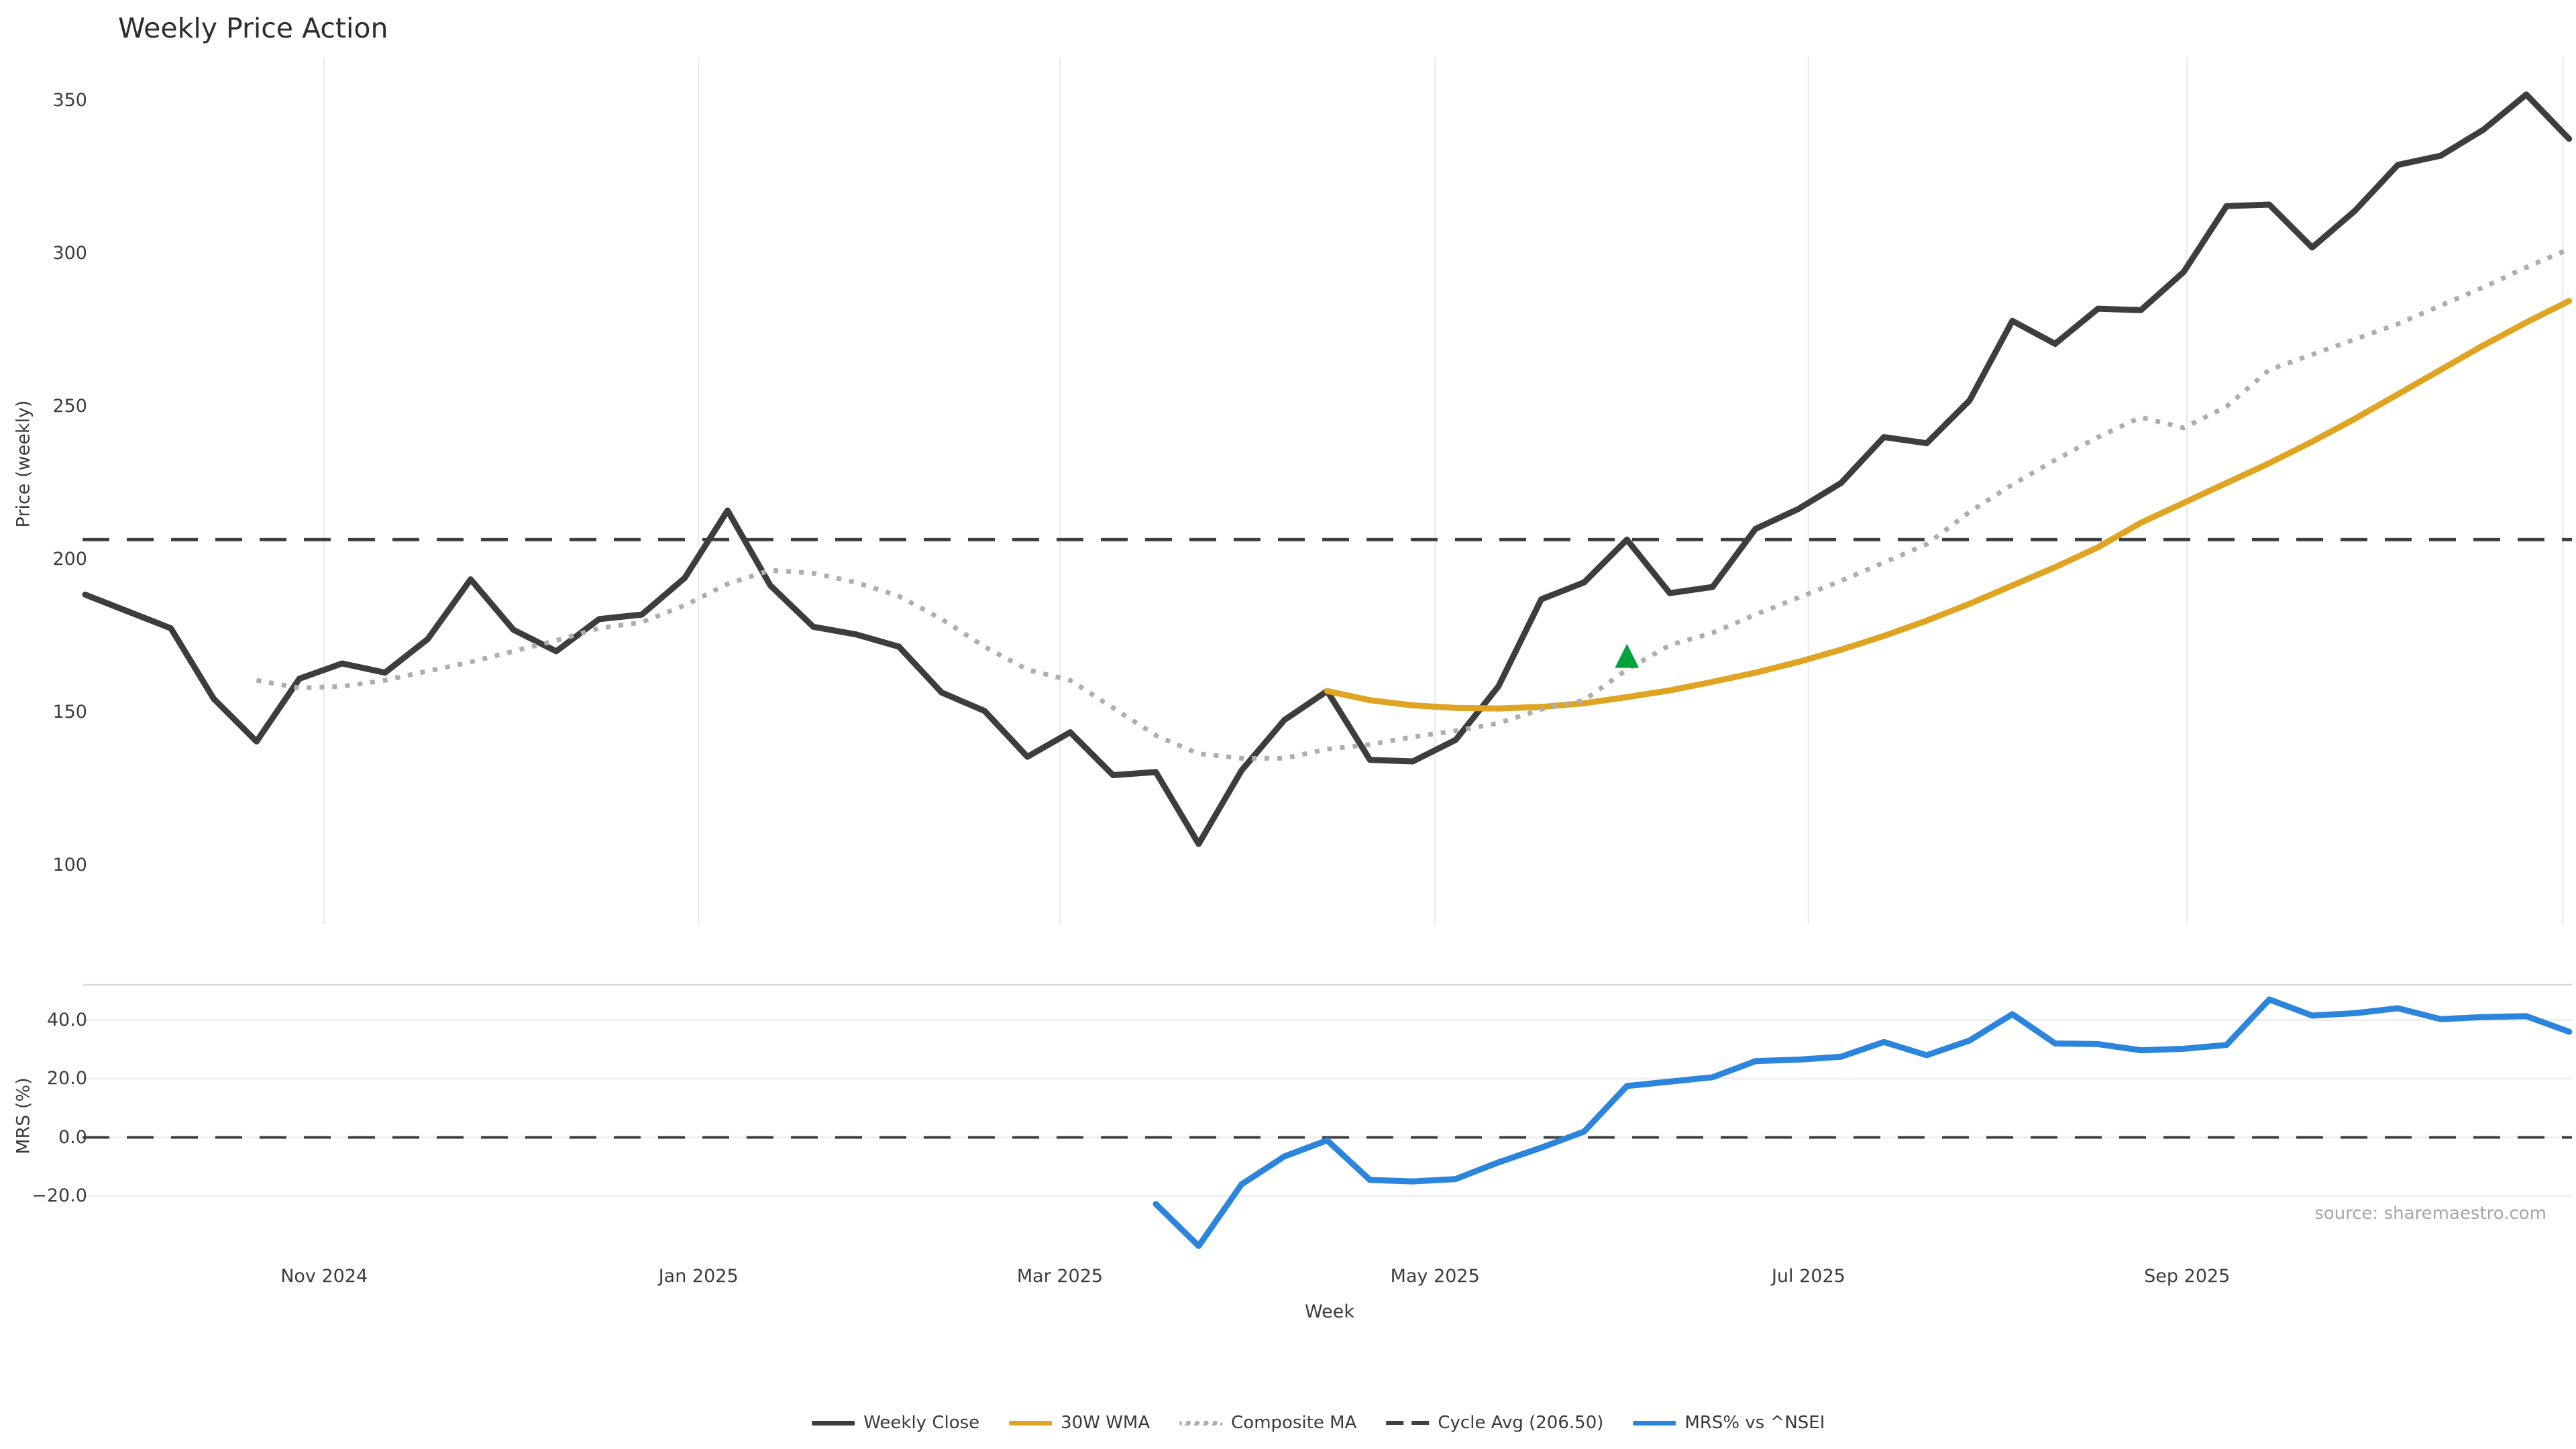 Image resolution: width=2576 pixels, height=1449 pixels. Describe the element at coordinates (921, 1423) in the screenshot. I see `legend-label: Weekly Close` at that location.